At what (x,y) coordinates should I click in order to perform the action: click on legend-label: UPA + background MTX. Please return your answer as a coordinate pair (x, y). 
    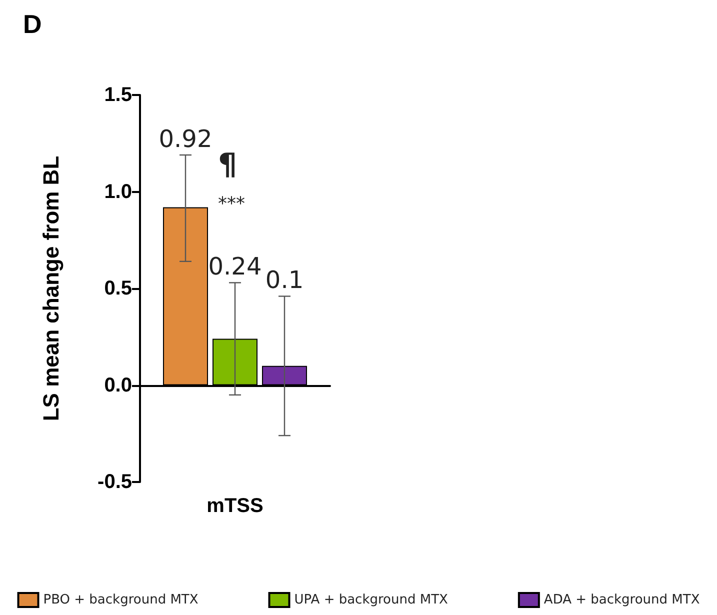
    Looking at the image, I should click on (371, 600).